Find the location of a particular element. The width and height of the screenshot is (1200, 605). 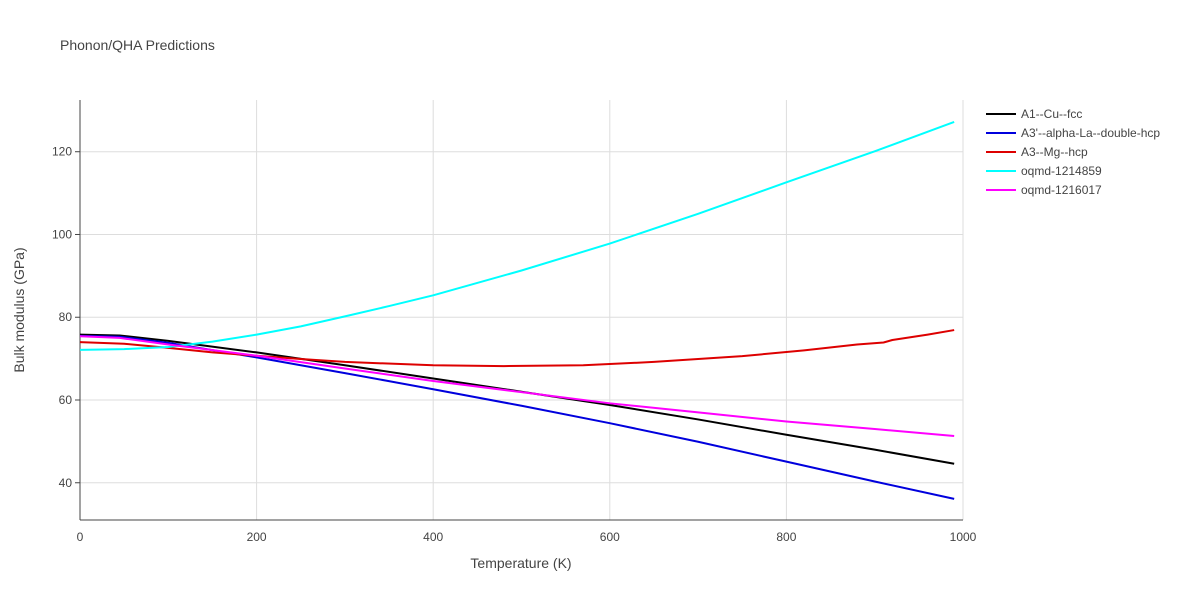

x-tick-label: 800 is located at coordinates (786, 537).